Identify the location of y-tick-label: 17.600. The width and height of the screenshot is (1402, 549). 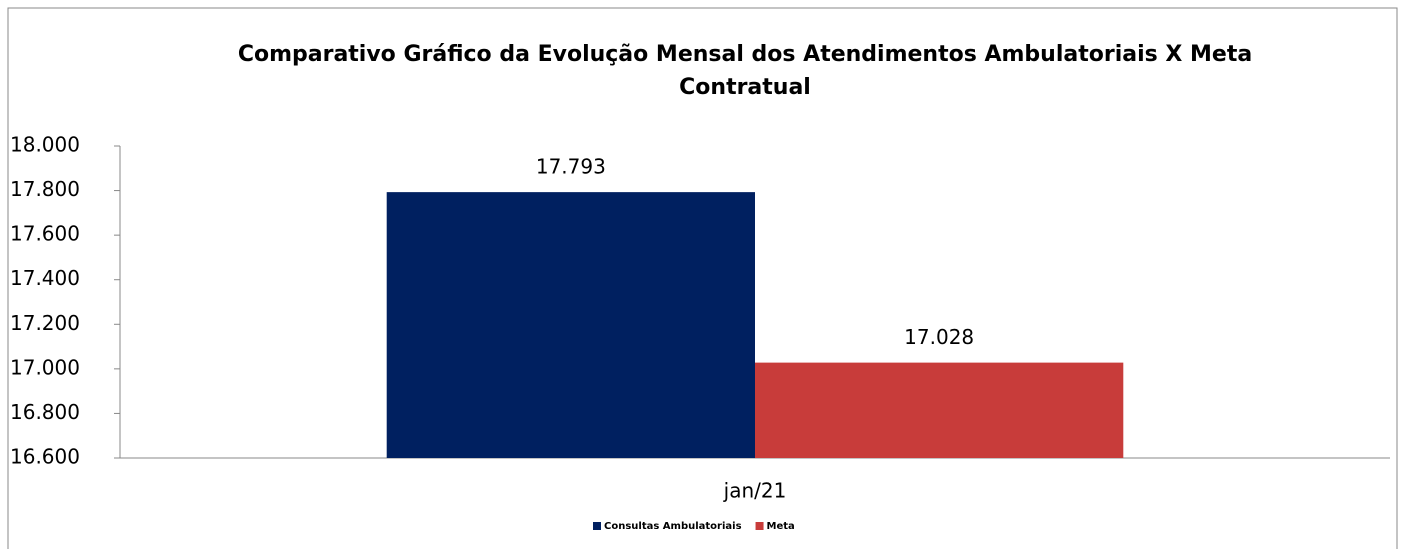
(45, 234).